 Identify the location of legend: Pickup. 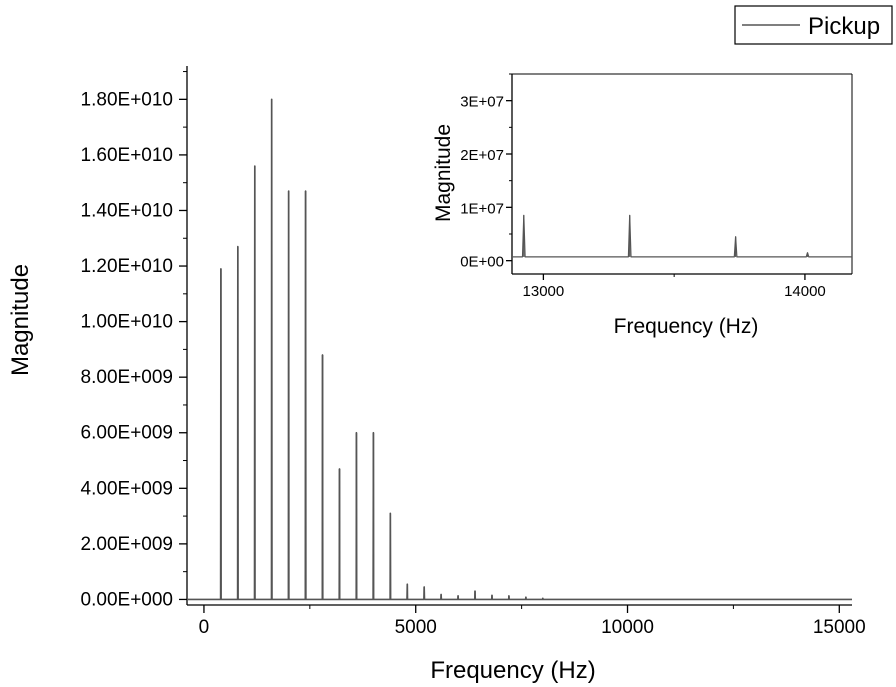
(813, 25).